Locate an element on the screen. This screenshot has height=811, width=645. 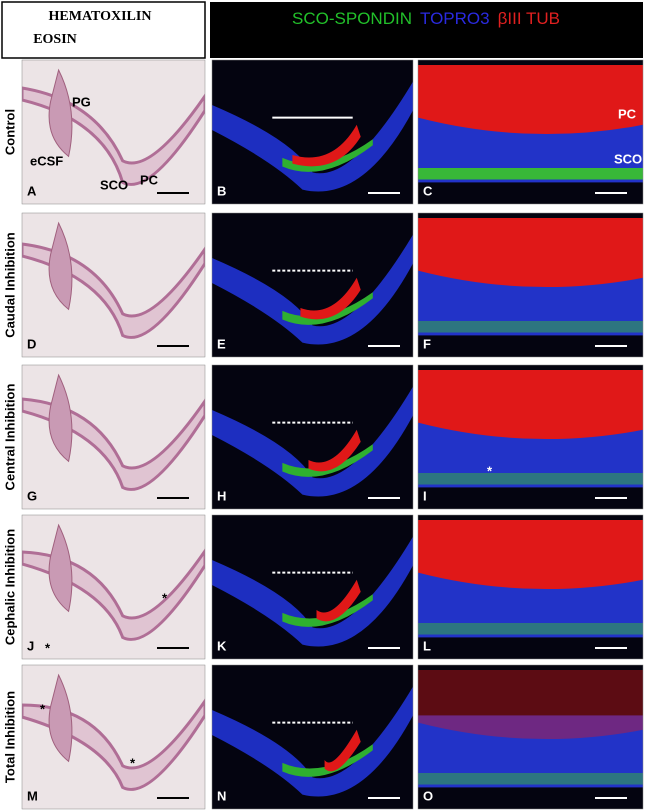
panel-letter: C is located at coordinates (428, 190).